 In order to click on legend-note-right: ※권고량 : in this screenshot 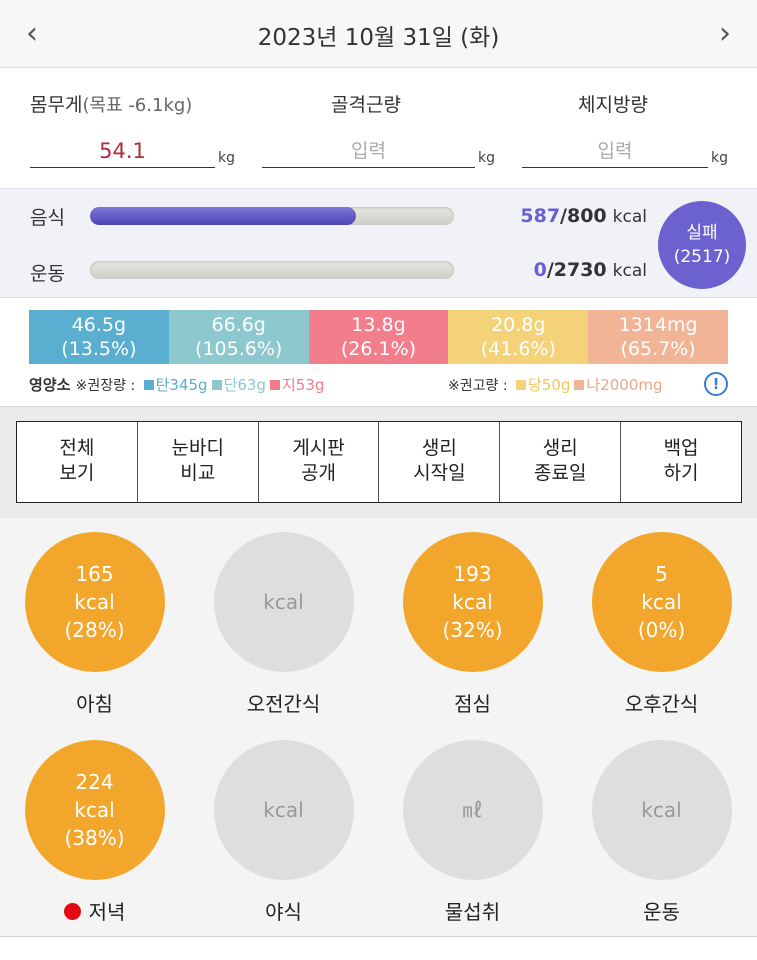, I will do `click(480, 386)`.